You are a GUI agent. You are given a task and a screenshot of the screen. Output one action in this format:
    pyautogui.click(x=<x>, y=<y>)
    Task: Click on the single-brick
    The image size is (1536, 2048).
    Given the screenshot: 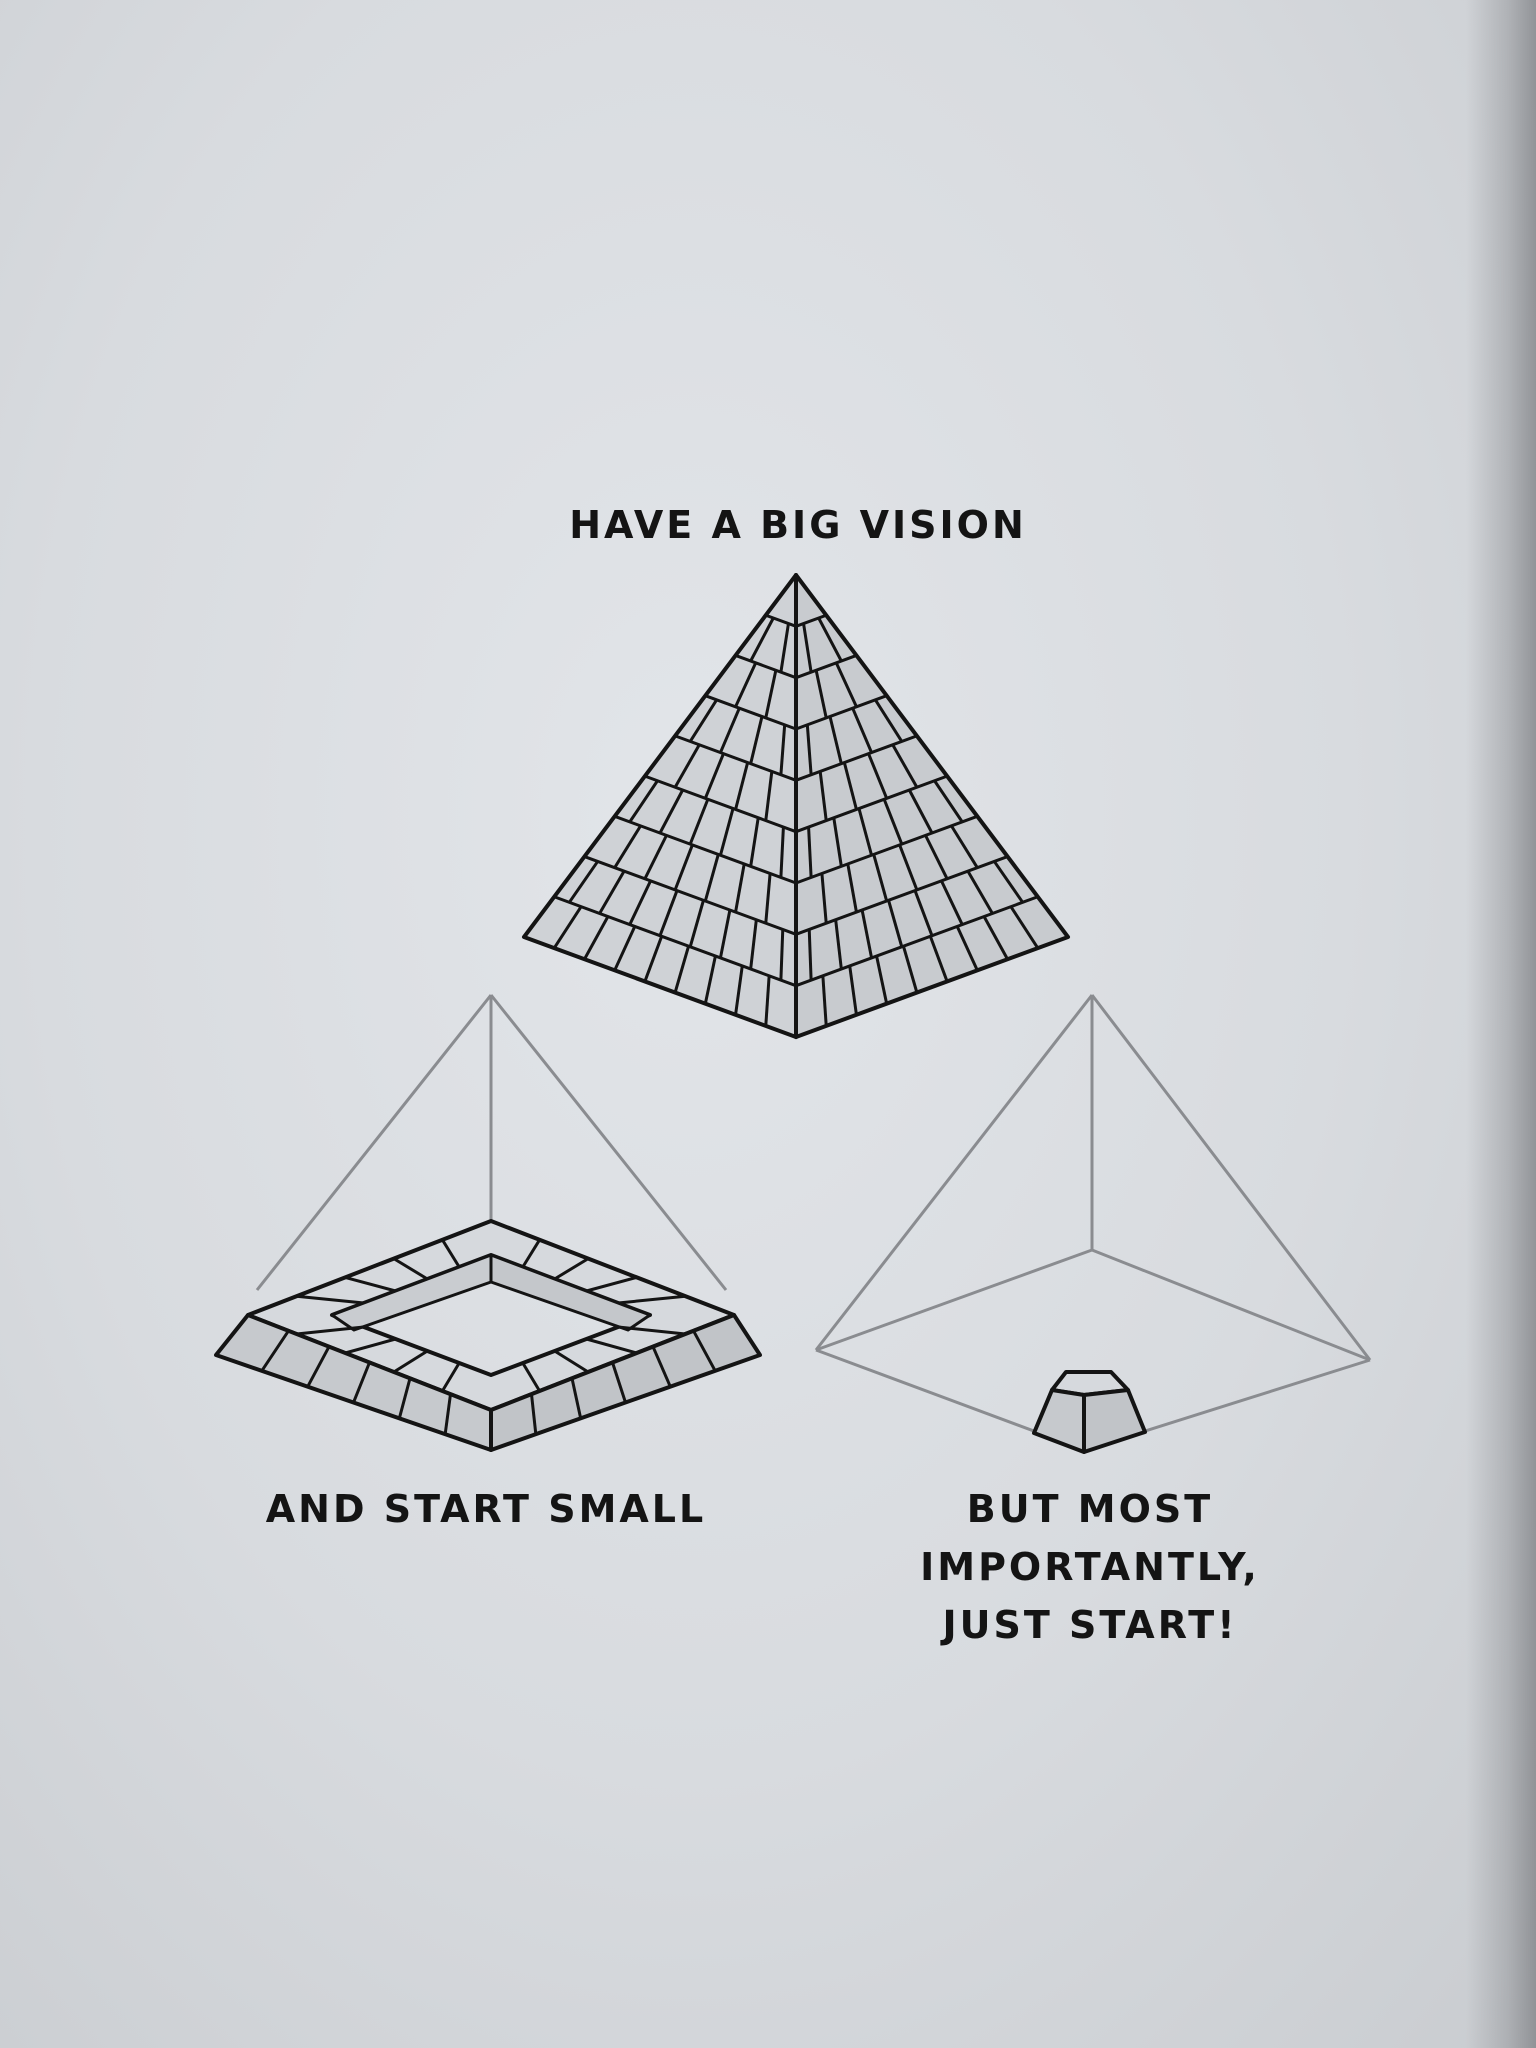 What is the action you would take?
    pyautogui.click(x=1089, y=1412)
    